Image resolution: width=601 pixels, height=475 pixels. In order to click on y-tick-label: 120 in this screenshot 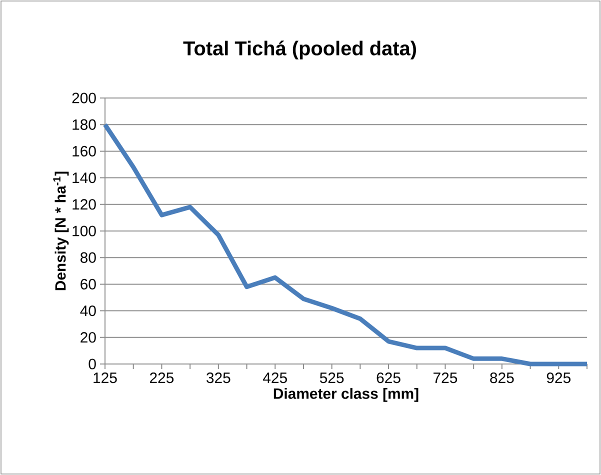, I will do `click(84, 204)`.